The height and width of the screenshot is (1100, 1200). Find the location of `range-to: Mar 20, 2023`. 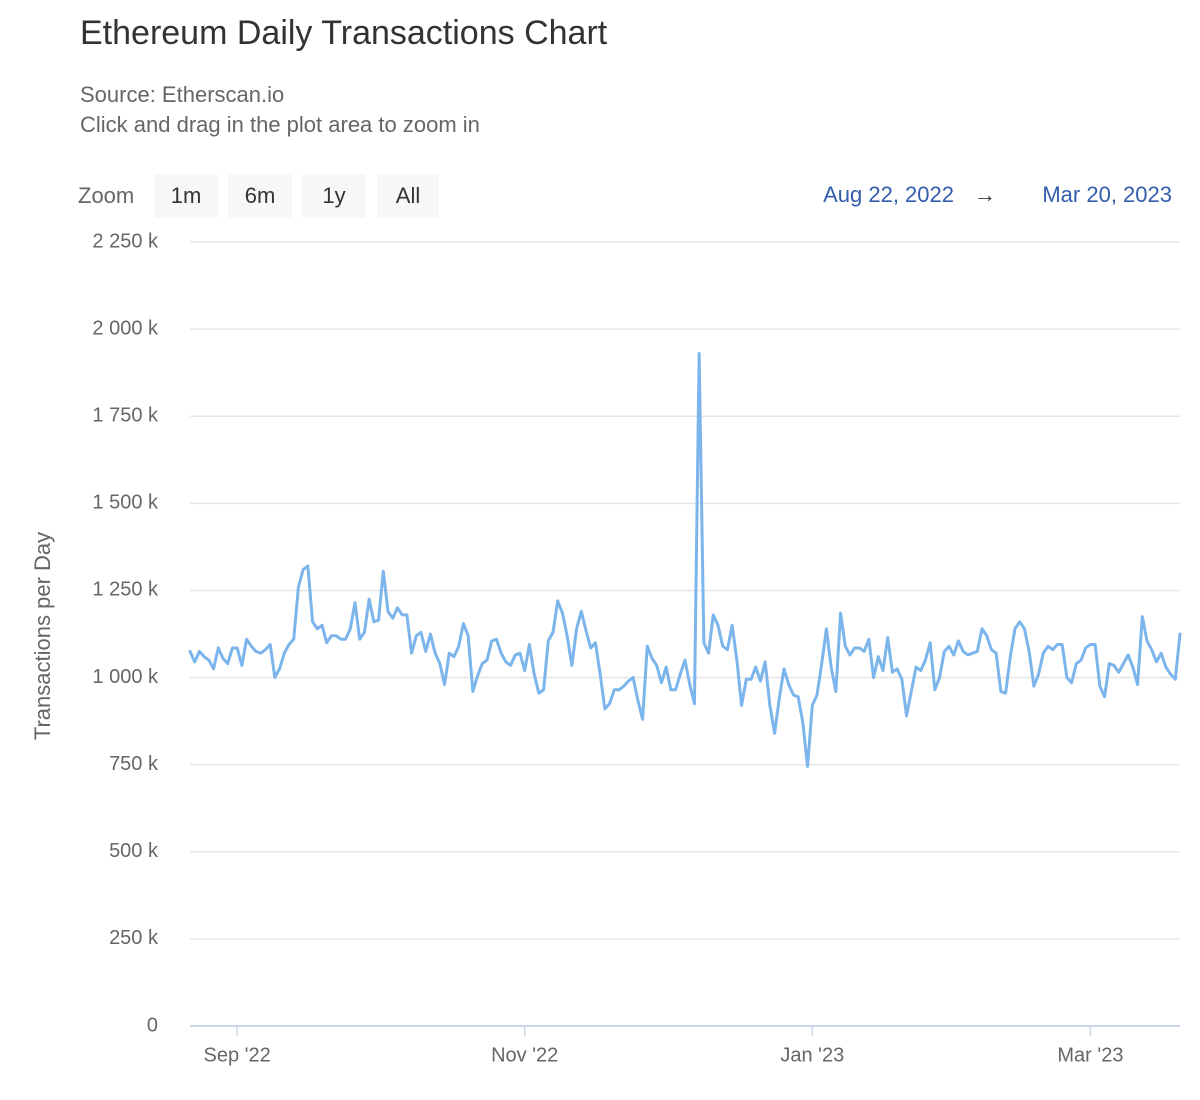

range-to: Mar 20, 2023 is located at coordinates (1107, 194).